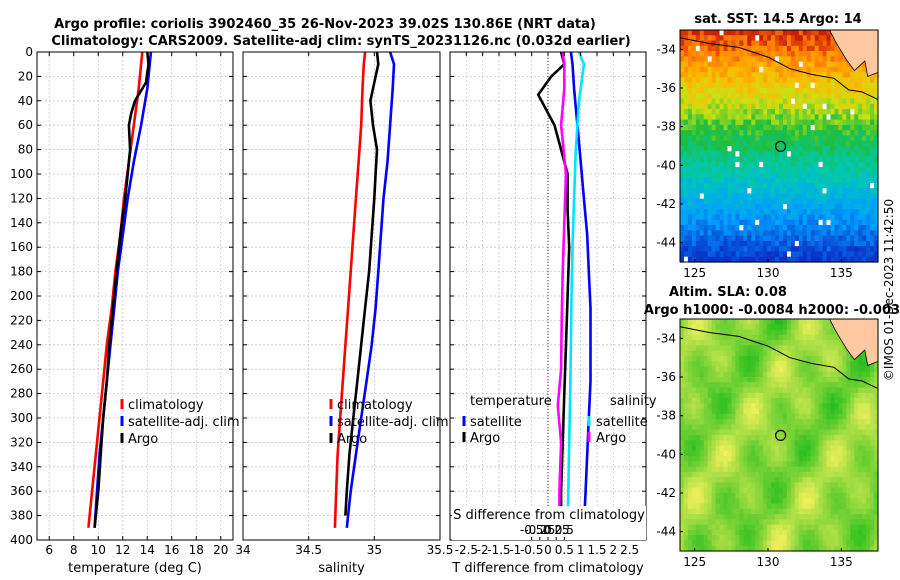 Image resolution: width=900 pixels, height=580 pixels. What do you see at coordinates (466, 550) in the screenshot?
I see `x-tick-label: -2.5` at bounding box center [466, 550].